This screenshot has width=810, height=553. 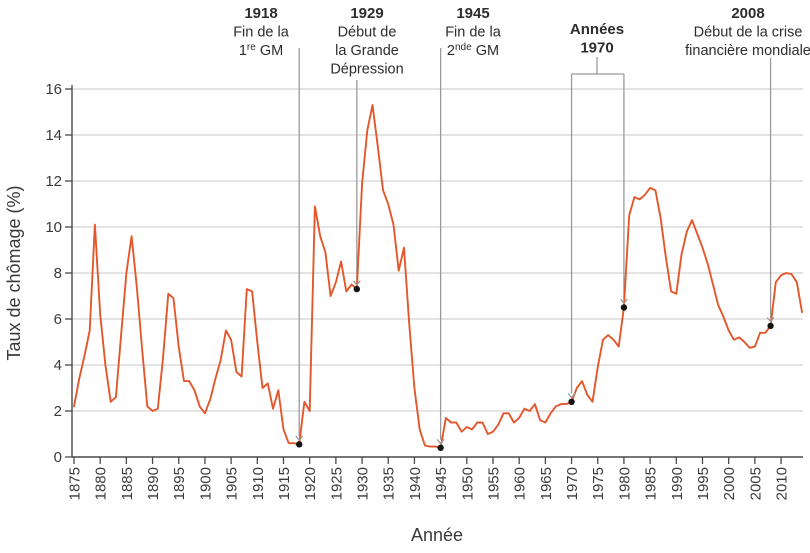 I want to click on svg-text: 1985, so click(x=651, y=483).